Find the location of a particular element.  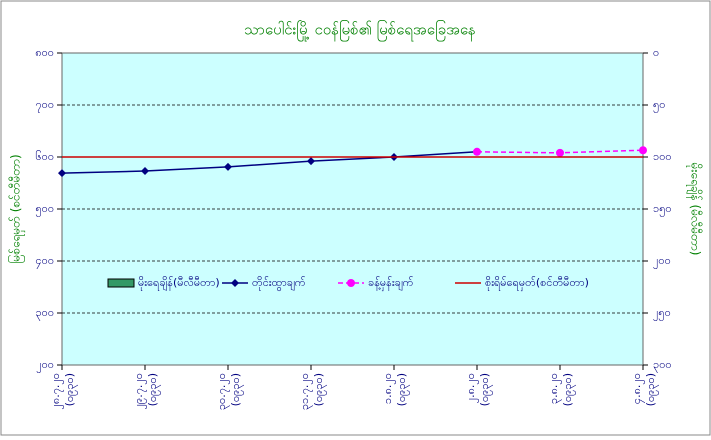

legend-label: စိုးရိမ်ရေမှတ်(စင်တီမီတာ) is located at coordinates (537, 283).